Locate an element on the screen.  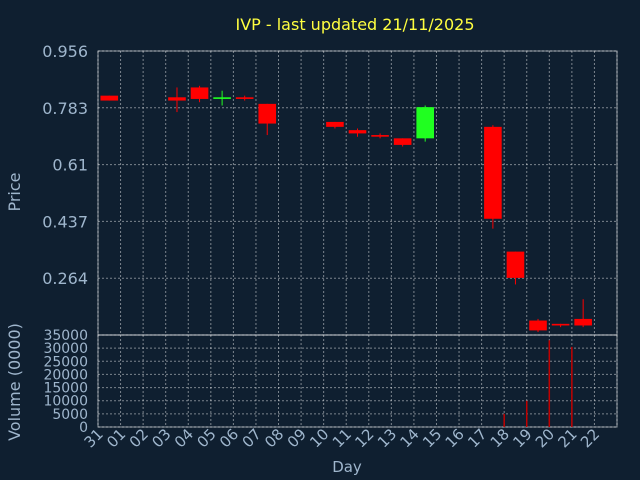
volume-tick-label: 20000 is located at coordinates (65, 375).